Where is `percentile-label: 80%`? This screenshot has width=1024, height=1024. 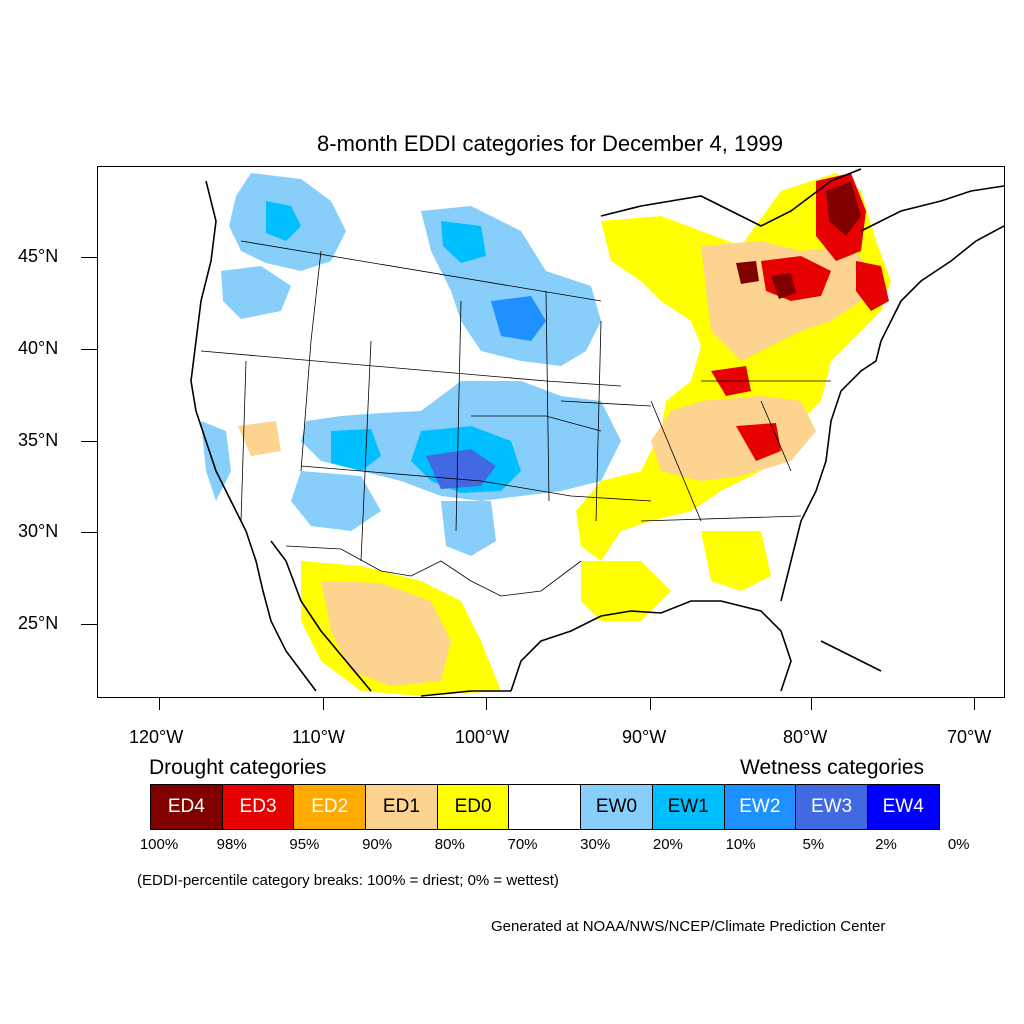 percentile-label: 80% is located at coordinates (449, 844).